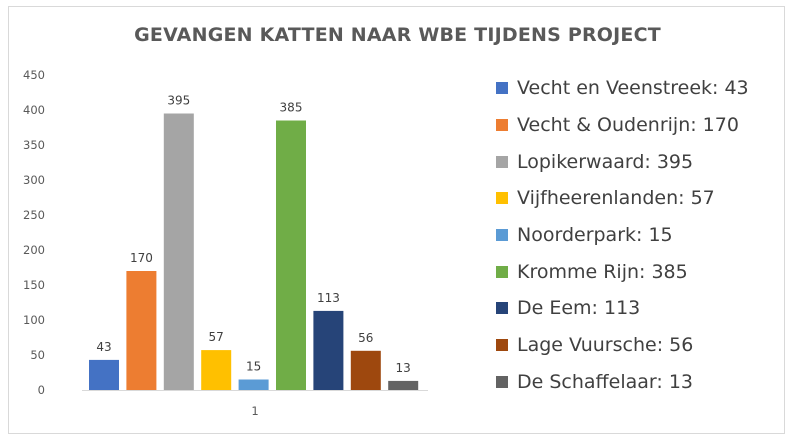 Image resolution: width=795 pixels, height=442 pixels. I want to click on data-label-6: 113, so click(328, 298).